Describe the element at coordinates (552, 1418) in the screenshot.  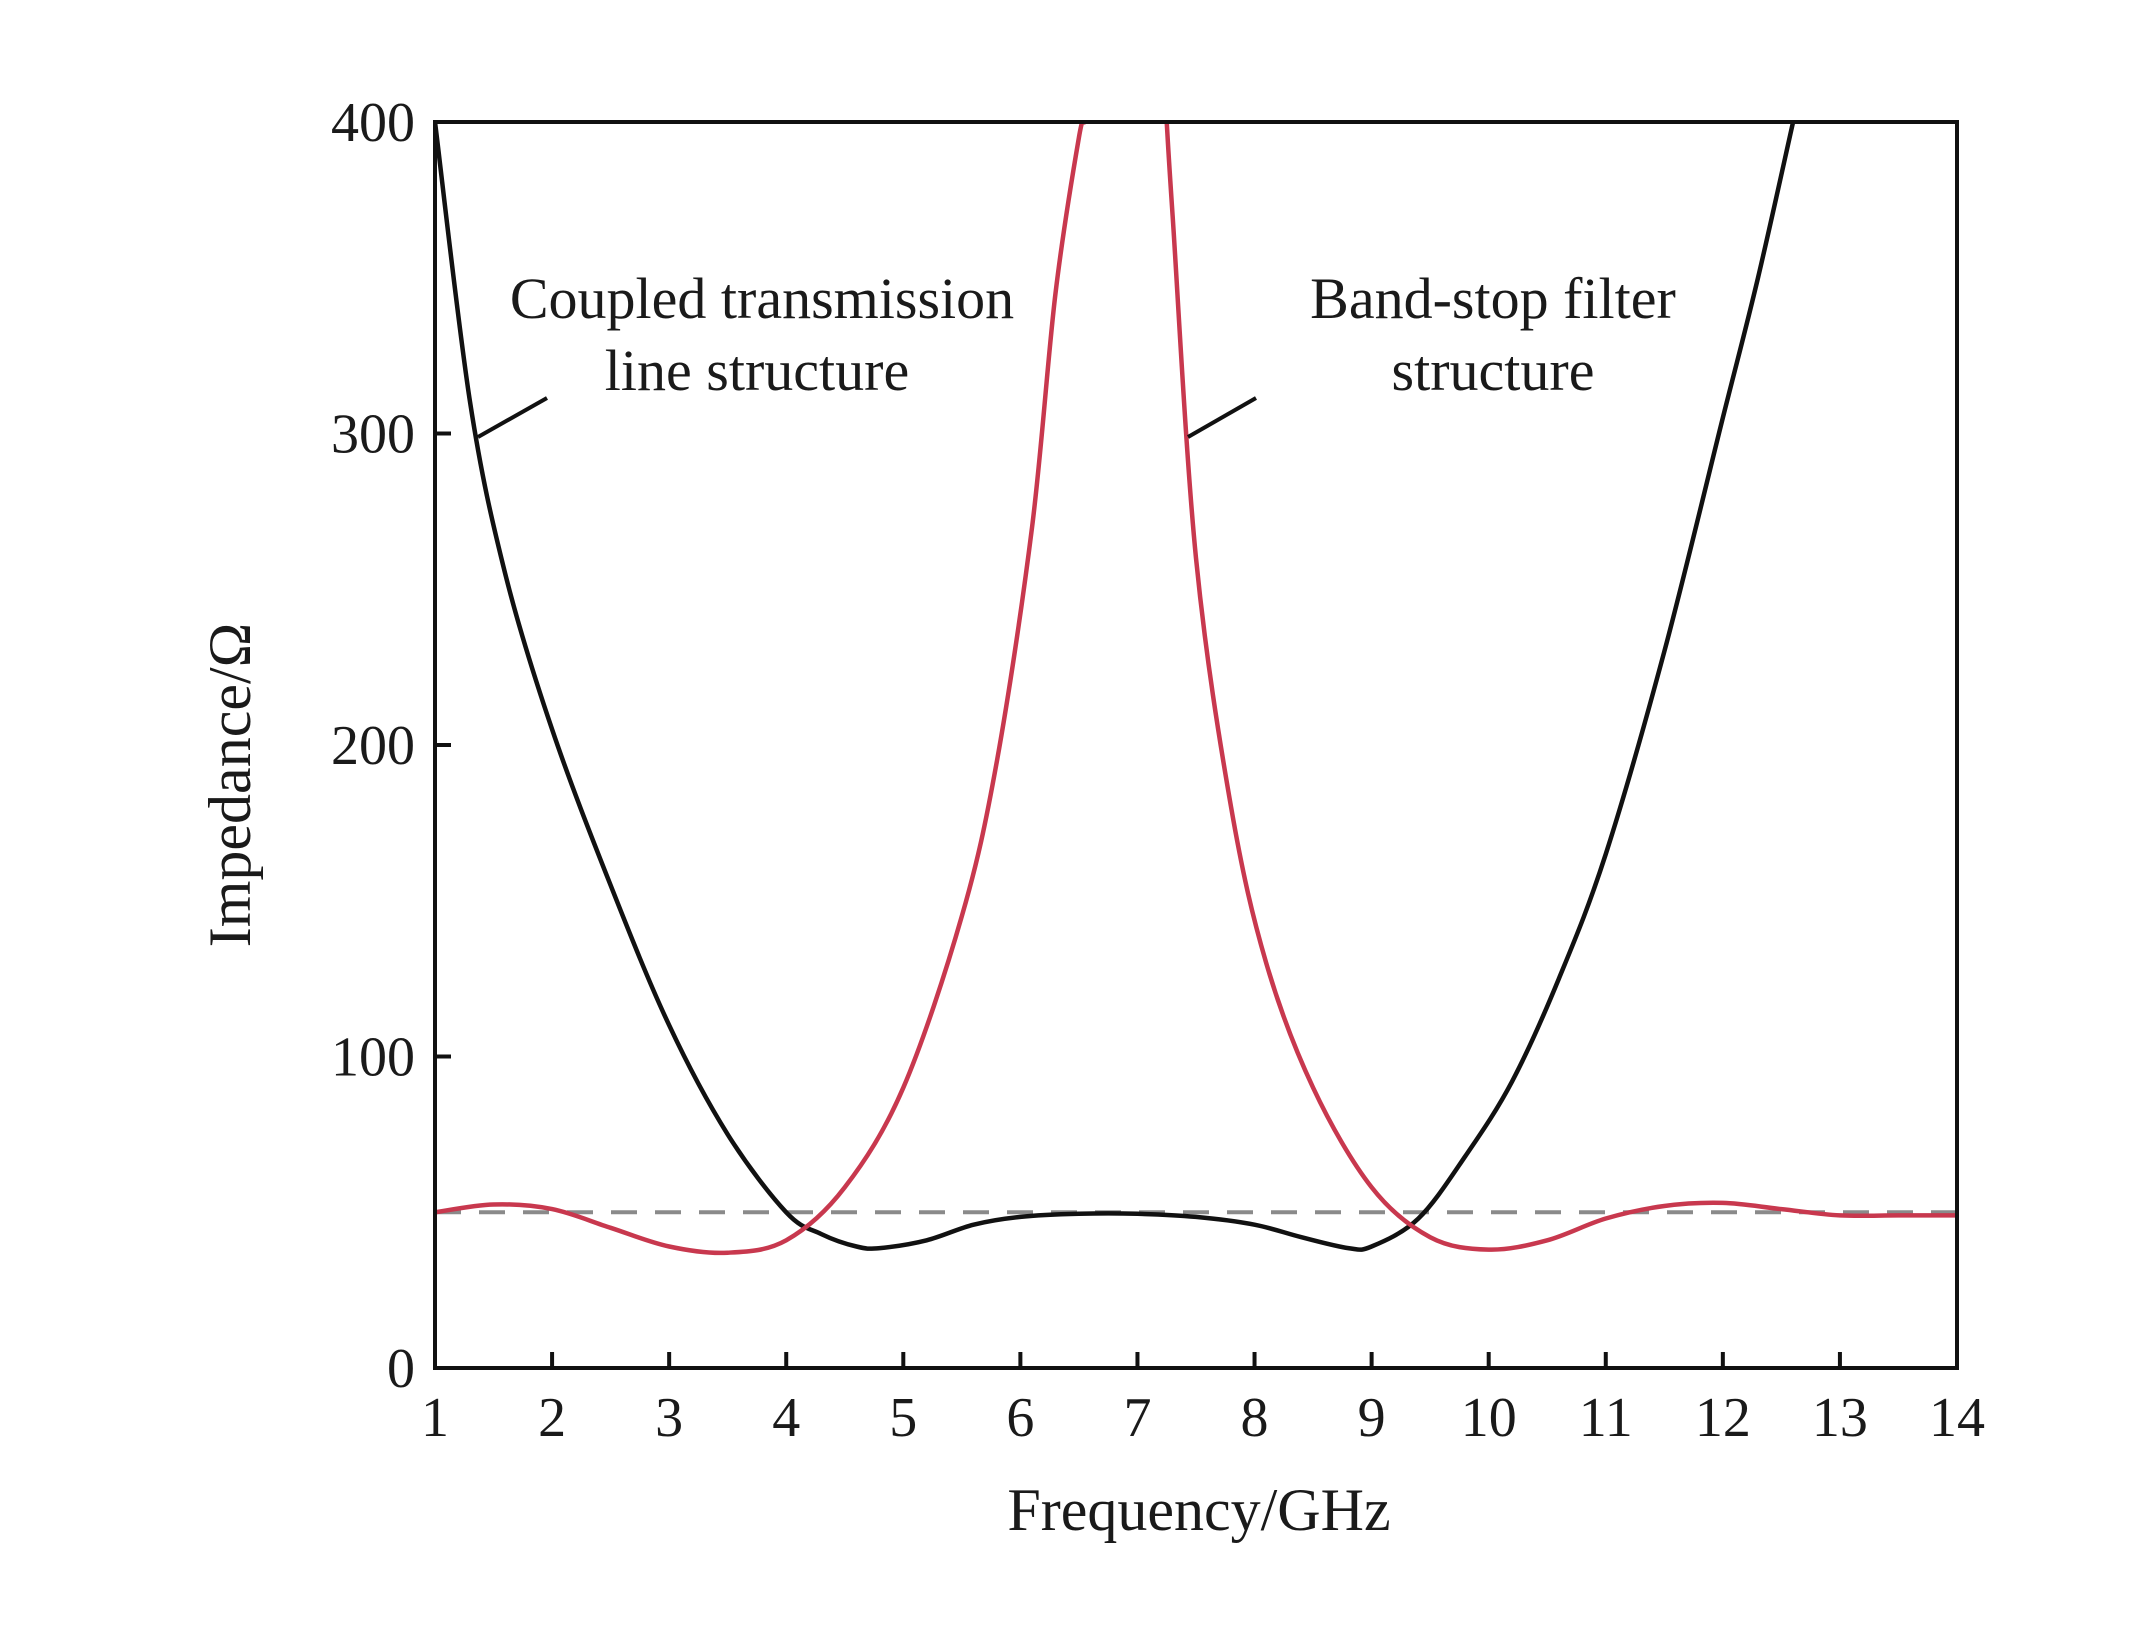
I see `x-tick-label-2: 2` at that location.